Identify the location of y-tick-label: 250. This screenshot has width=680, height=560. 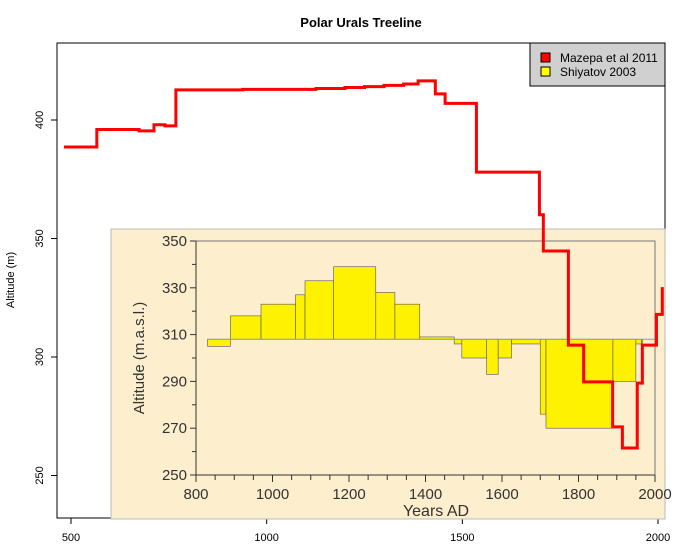
(40, 475).